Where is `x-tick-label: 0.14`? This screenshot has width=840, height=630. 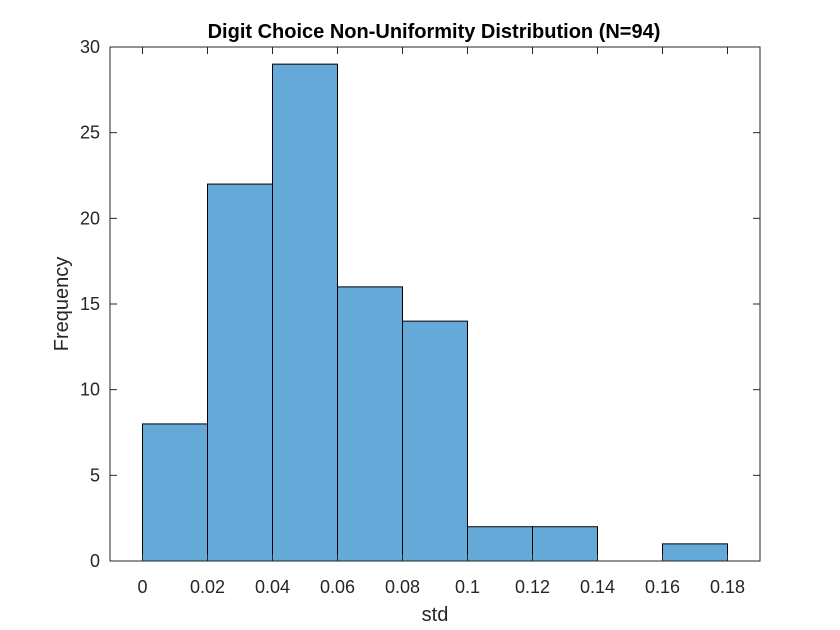
x-tick-label: 0.14 is located at coordinates (597, 587).